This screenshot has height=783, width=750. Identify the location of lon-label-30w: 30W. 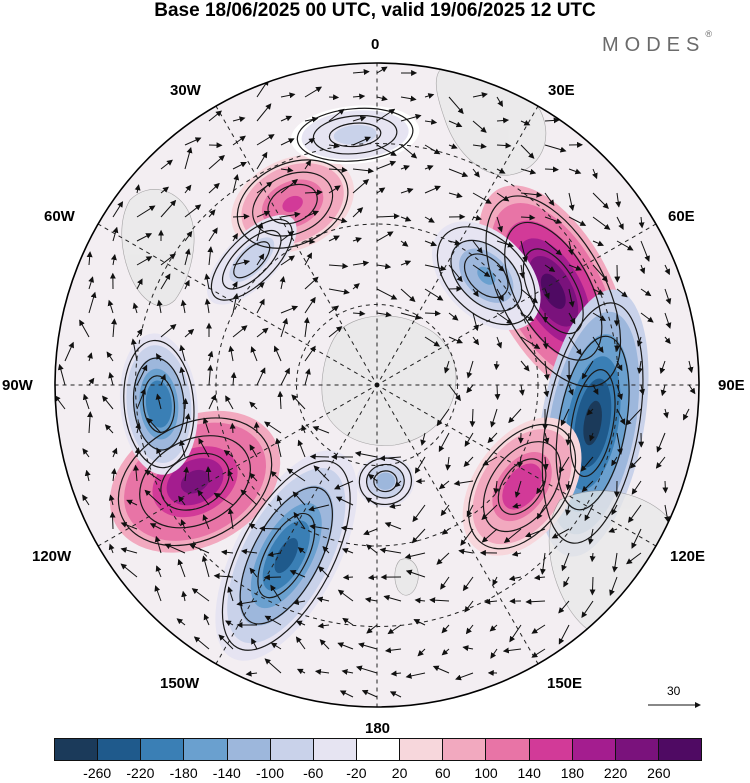
(185, 90).